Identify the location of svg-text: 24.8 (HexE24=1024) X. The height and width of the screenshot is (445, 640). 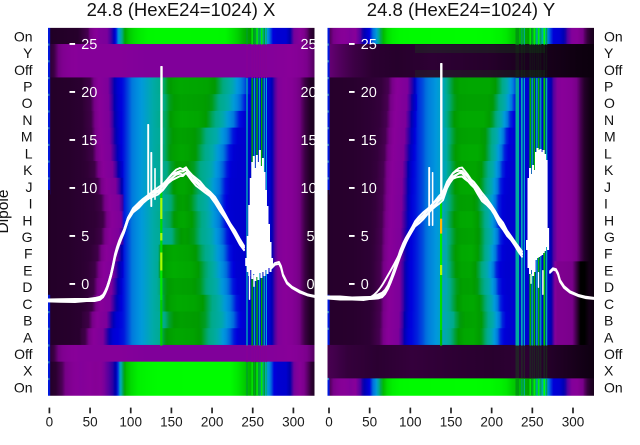
(181, 10).